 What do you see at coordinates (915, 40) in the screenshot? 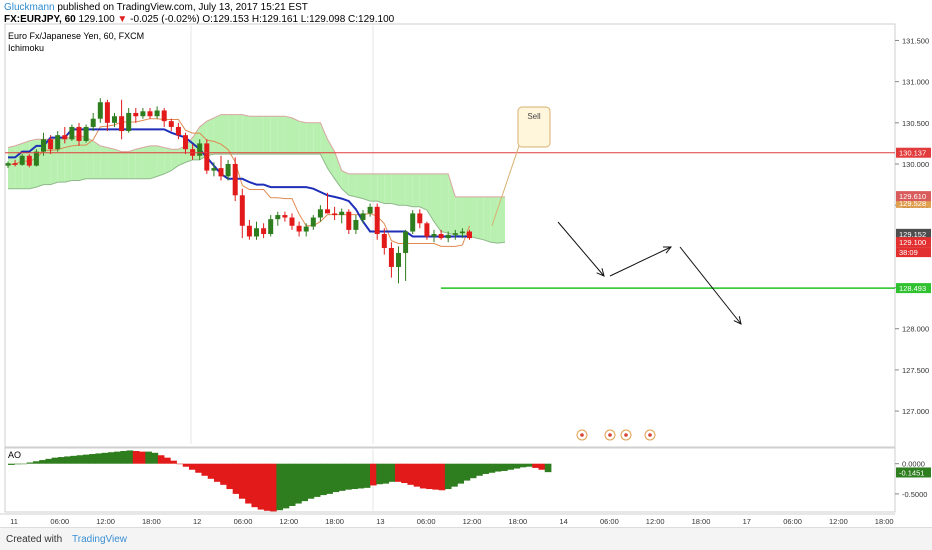
I see `price-tick-label: 131.500` at bounding box center [915, 40].